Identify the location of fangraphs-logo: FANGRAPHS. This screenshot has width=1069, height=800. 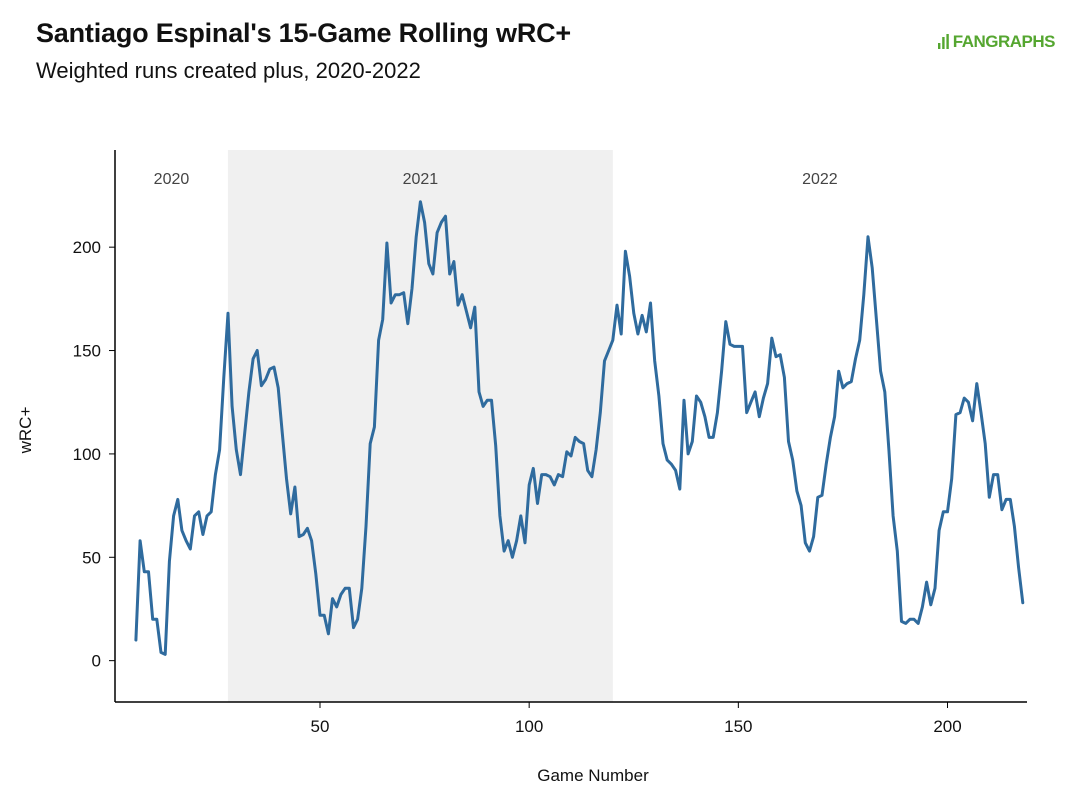
(996, 42).